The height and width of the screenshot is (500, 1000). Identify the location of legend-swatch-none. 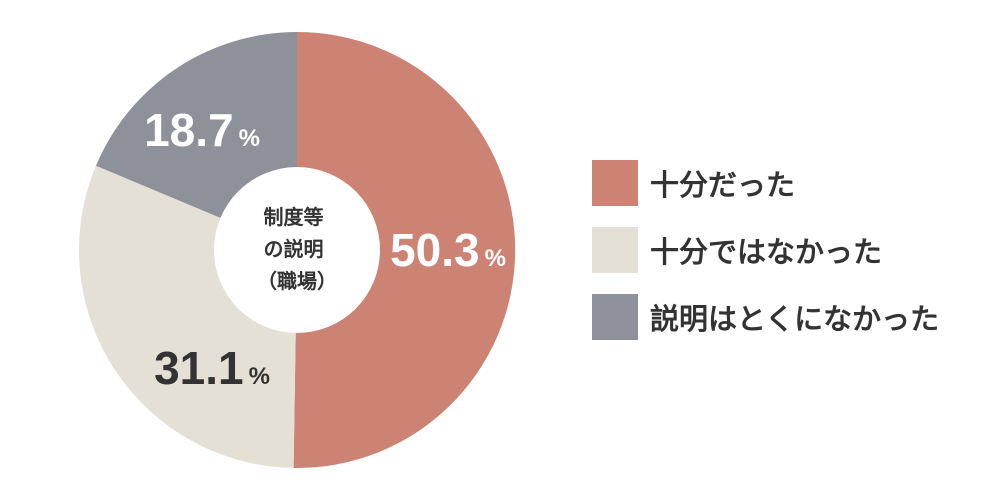
(615, 317).